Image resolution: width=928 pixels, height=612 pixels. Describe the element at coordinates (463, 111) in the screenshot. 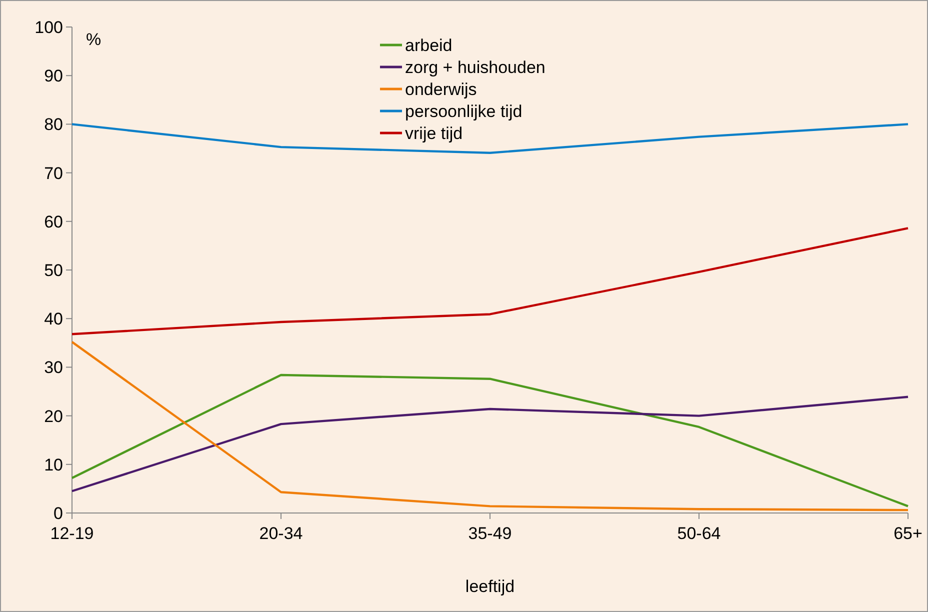

I see `legend-label: persoonlijke tijd` at that location.